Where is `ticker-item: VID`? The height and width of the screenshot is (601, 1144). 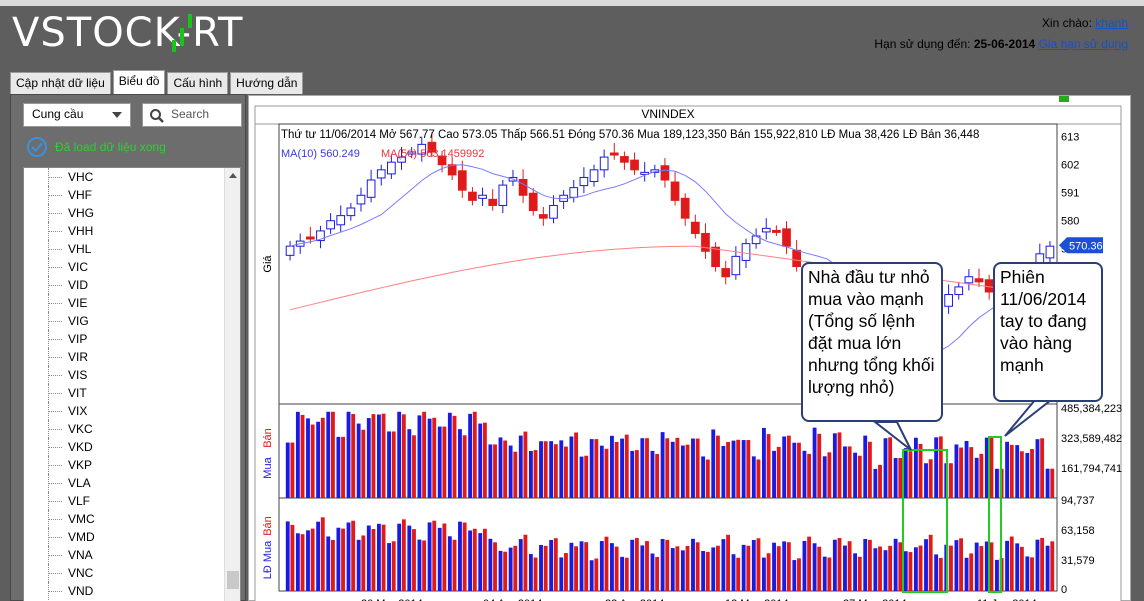 ticker-item: VID is located at coordinates (132, 285).